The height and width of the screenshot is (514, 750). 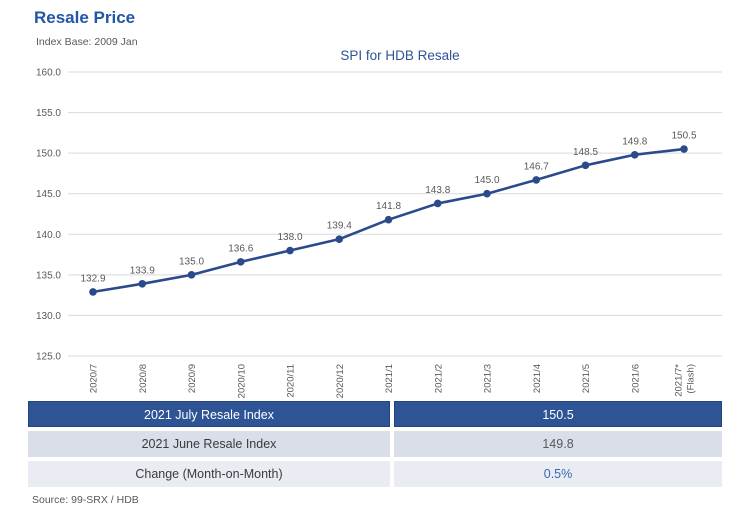 I want to click on table-label-cell: Change (Month-on-Month), so click(x=209, y=474).